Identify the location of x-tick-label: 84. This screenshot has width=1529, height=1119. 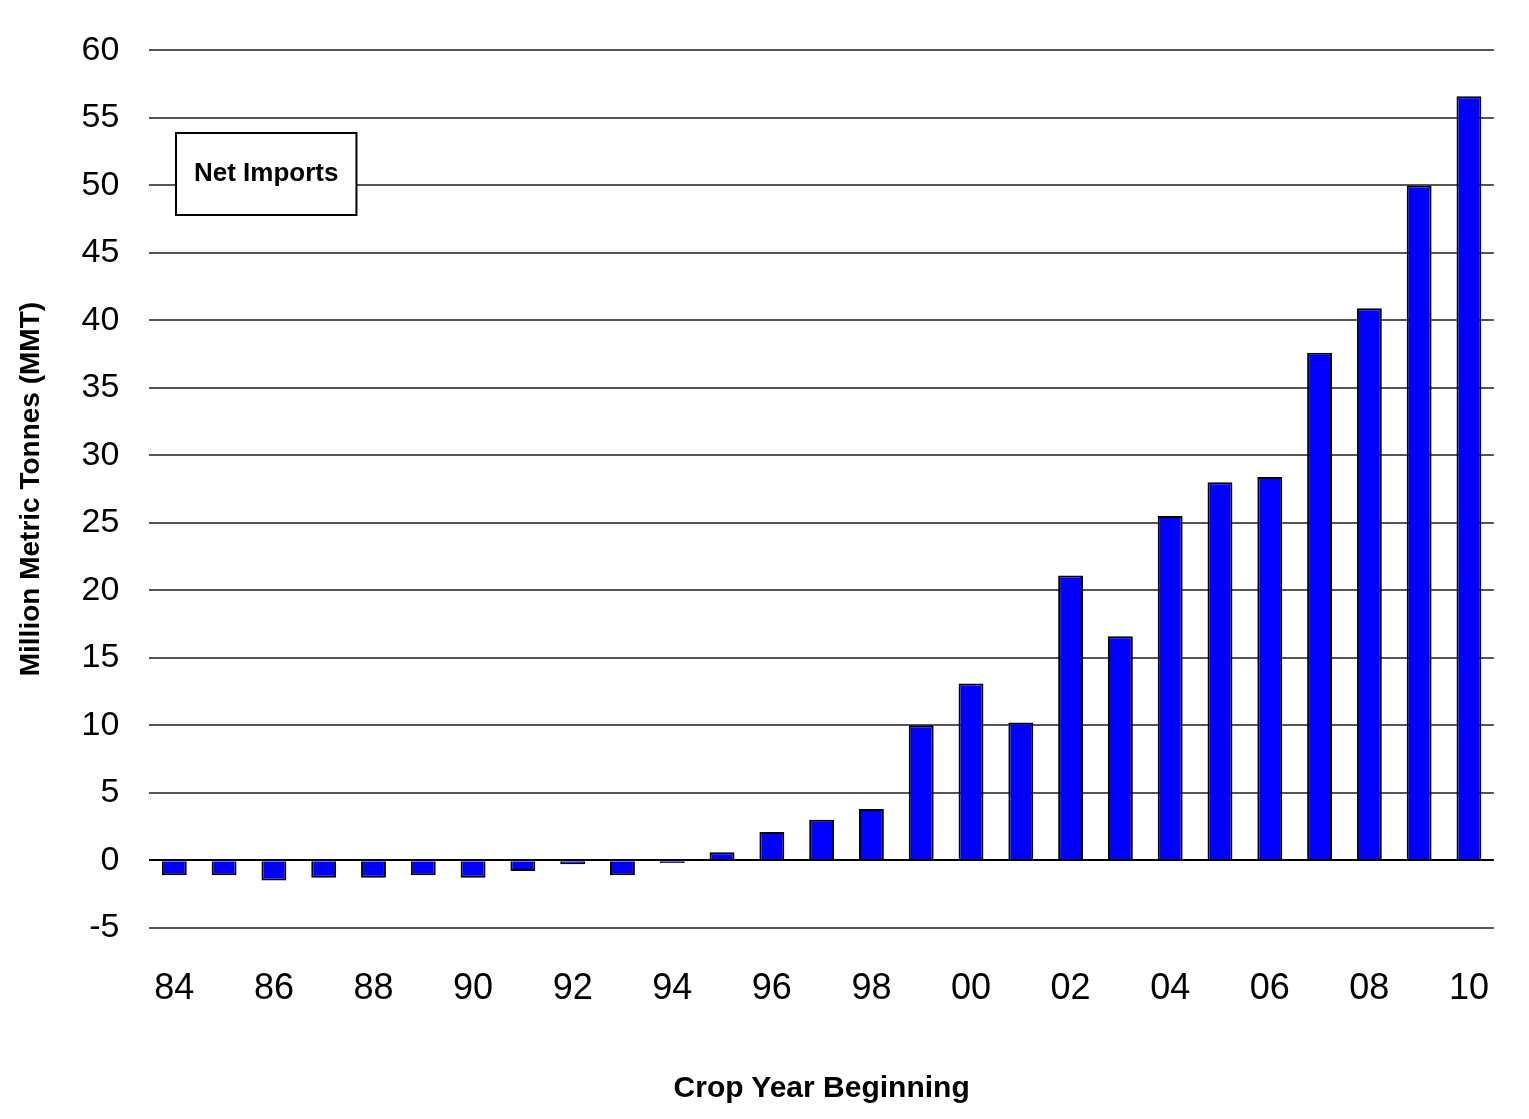
(174, 987).